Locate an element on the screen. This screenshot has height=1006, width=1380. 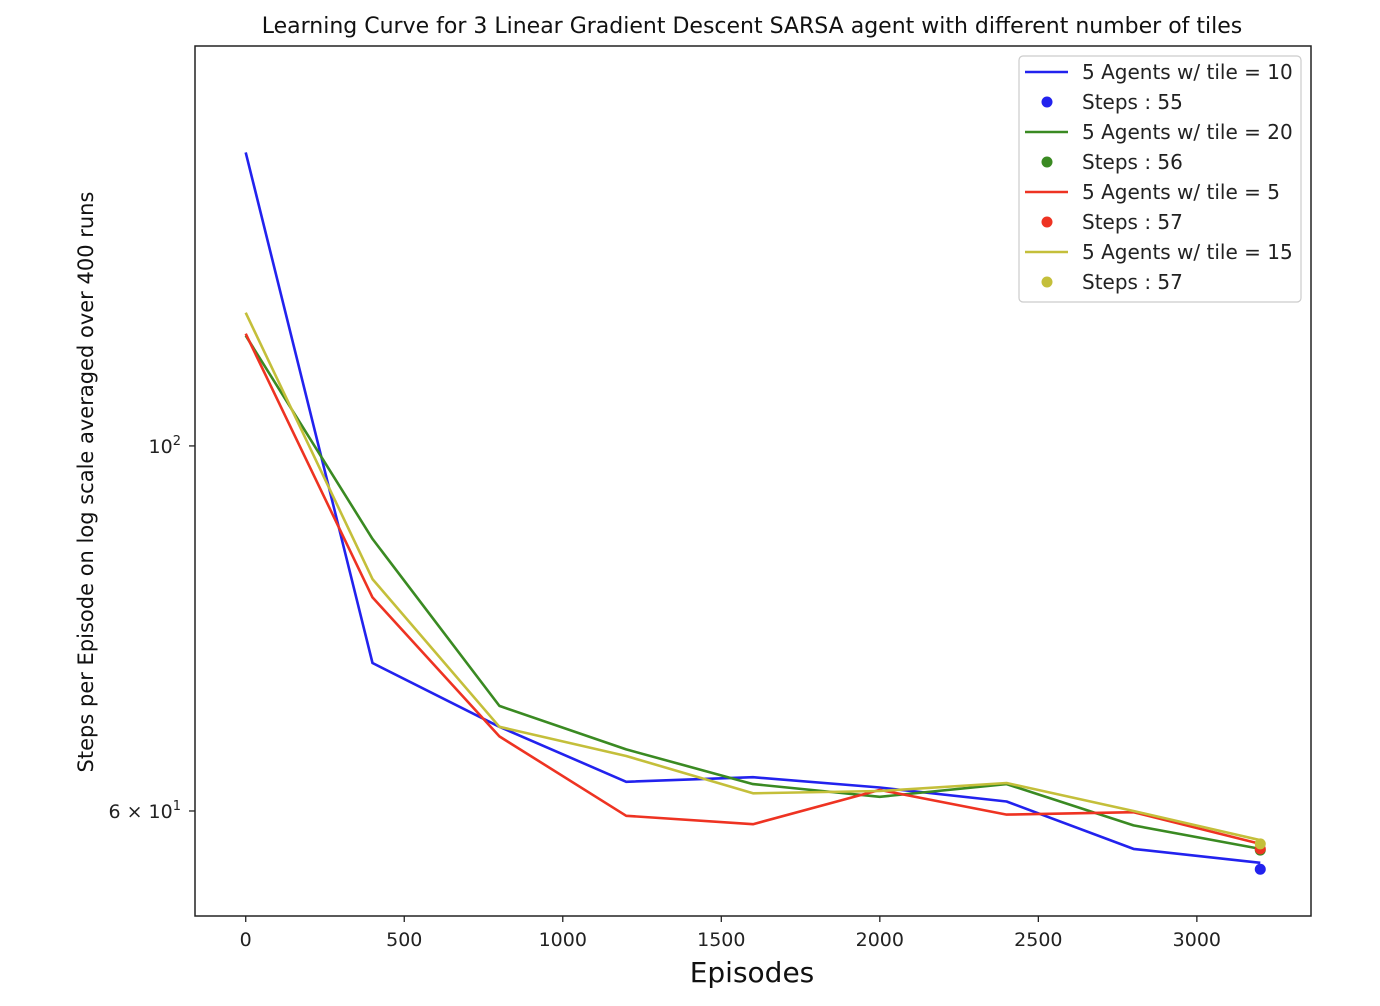
x-tick-label: 1500 is located at coordinates (721, 940).